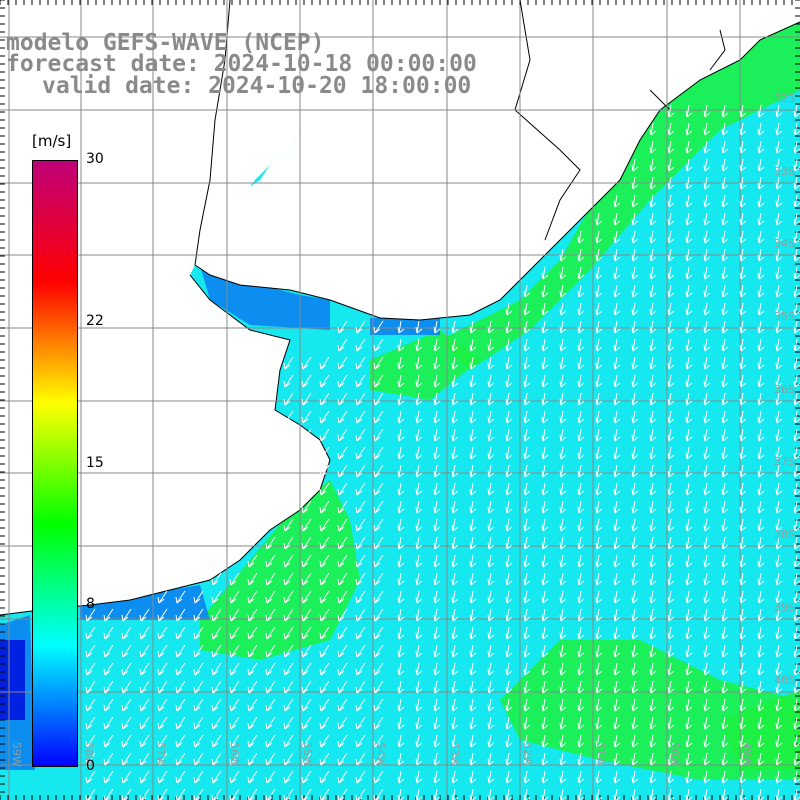 This screenshot has height=800, width=800. Describe the element at coordinates (784, 607) in the screenshot. I see `lat-label: 39S` at that location.